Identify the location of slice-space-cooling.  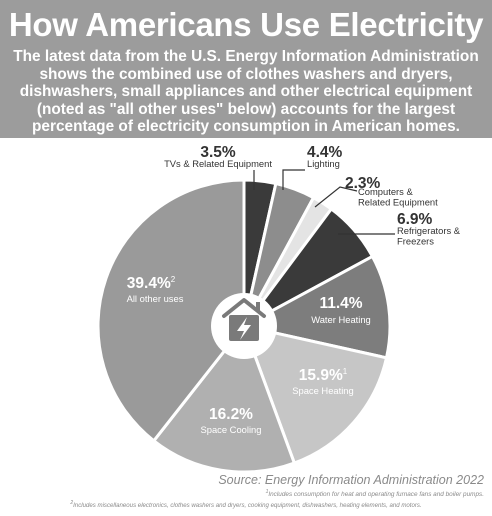
(224, 399).